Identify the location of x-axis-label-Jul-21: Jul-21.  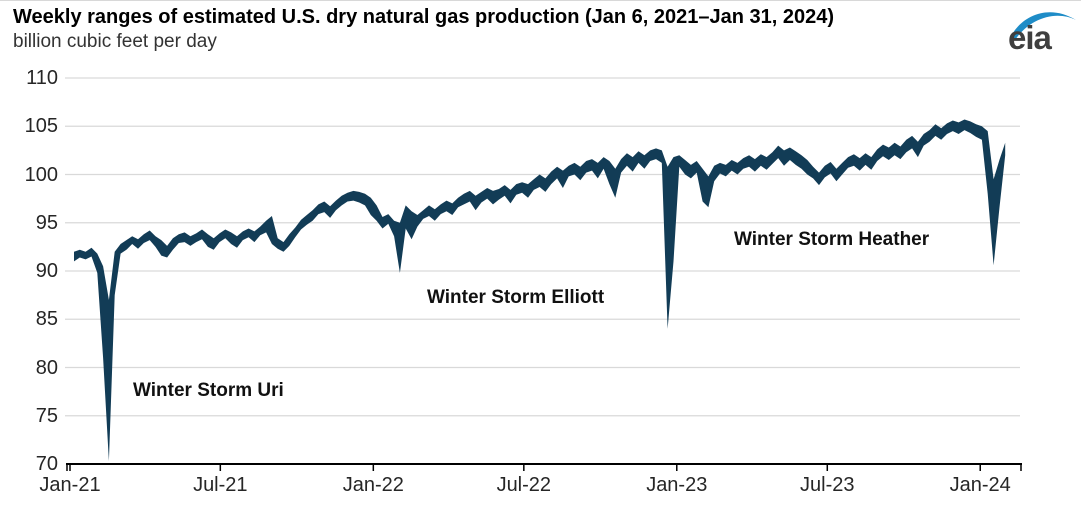
(220, 485).